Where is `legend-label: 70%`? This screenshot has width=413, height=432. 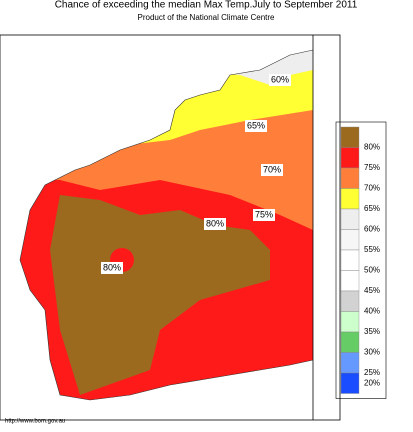 legend-label: 70% is located at coordinates (372, 188).